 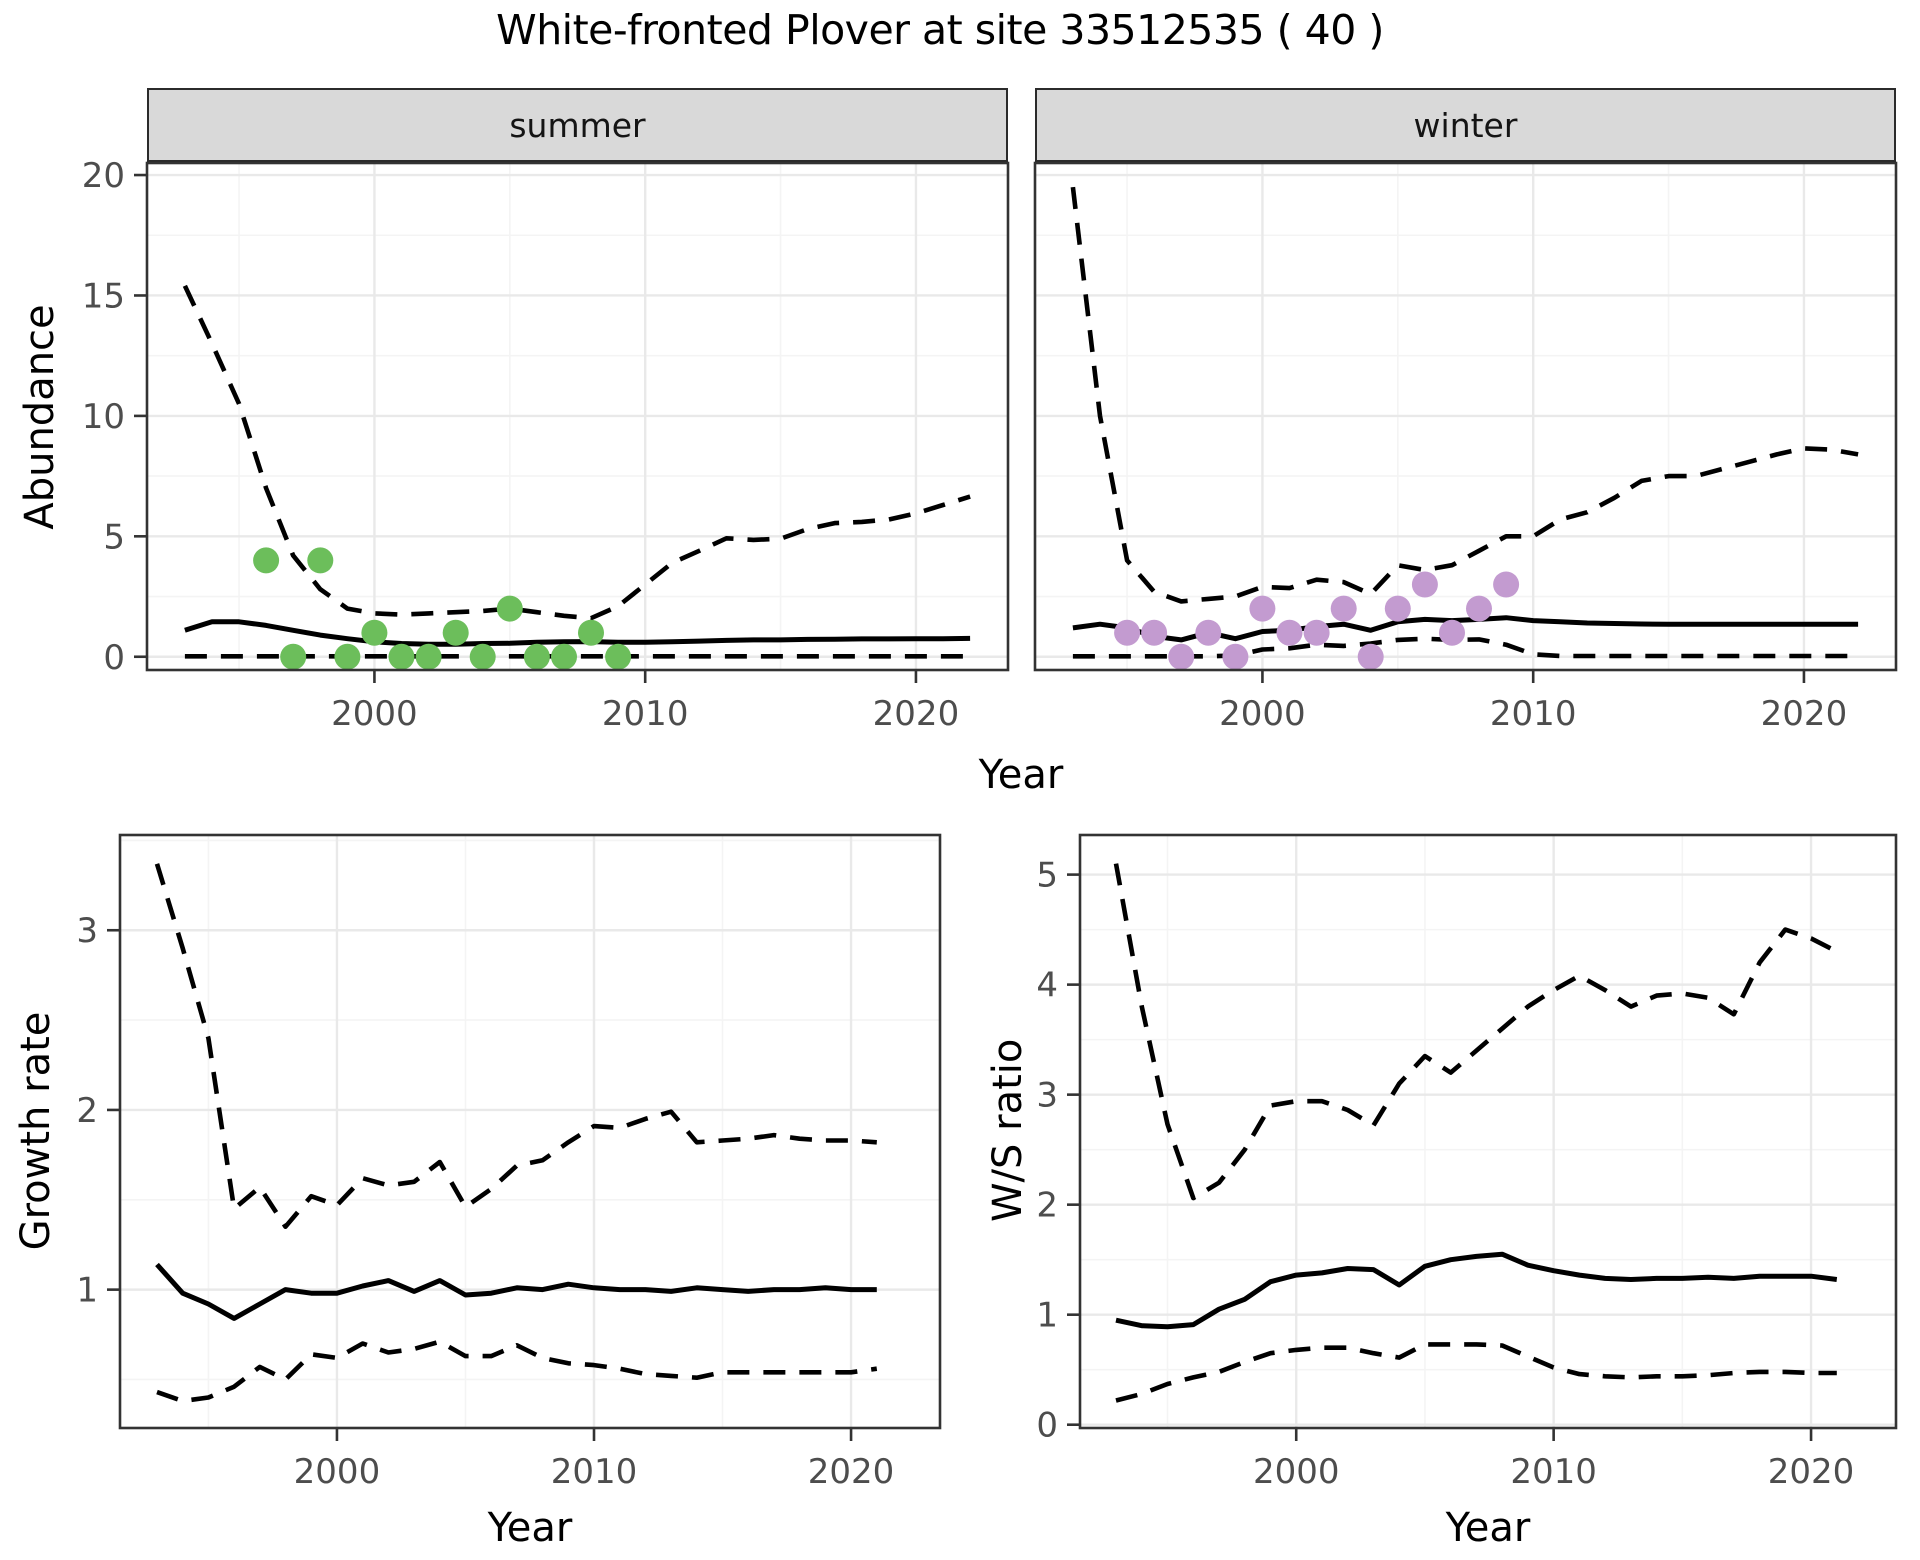 What do you see at coordinates (1008, 1130) in the screenshot?
I see `y-axis-title-ws-ratio: W/S ratio` at bounding box center [1008, 1130].